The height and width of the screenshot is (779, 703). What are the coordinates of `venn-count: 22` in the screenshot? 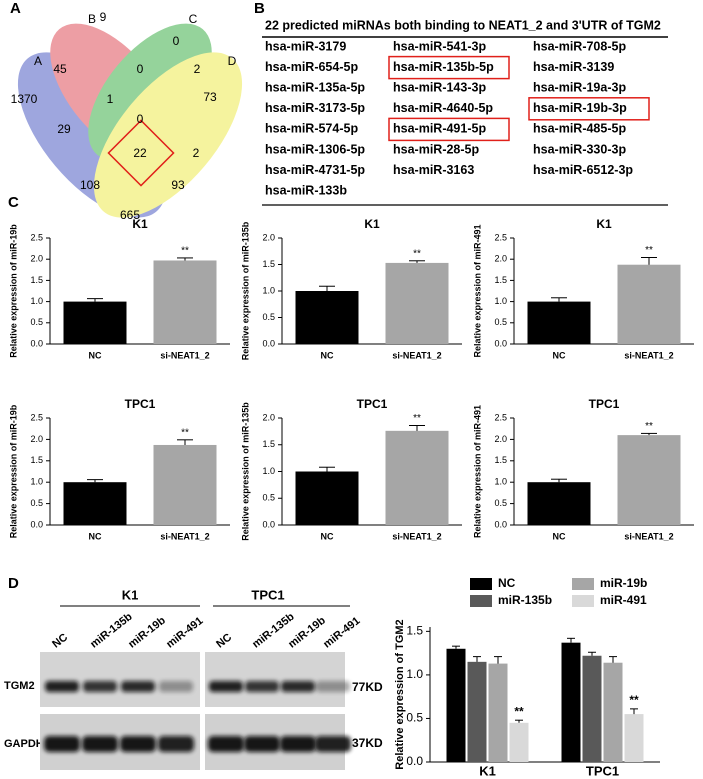 It's located at (140, 153).